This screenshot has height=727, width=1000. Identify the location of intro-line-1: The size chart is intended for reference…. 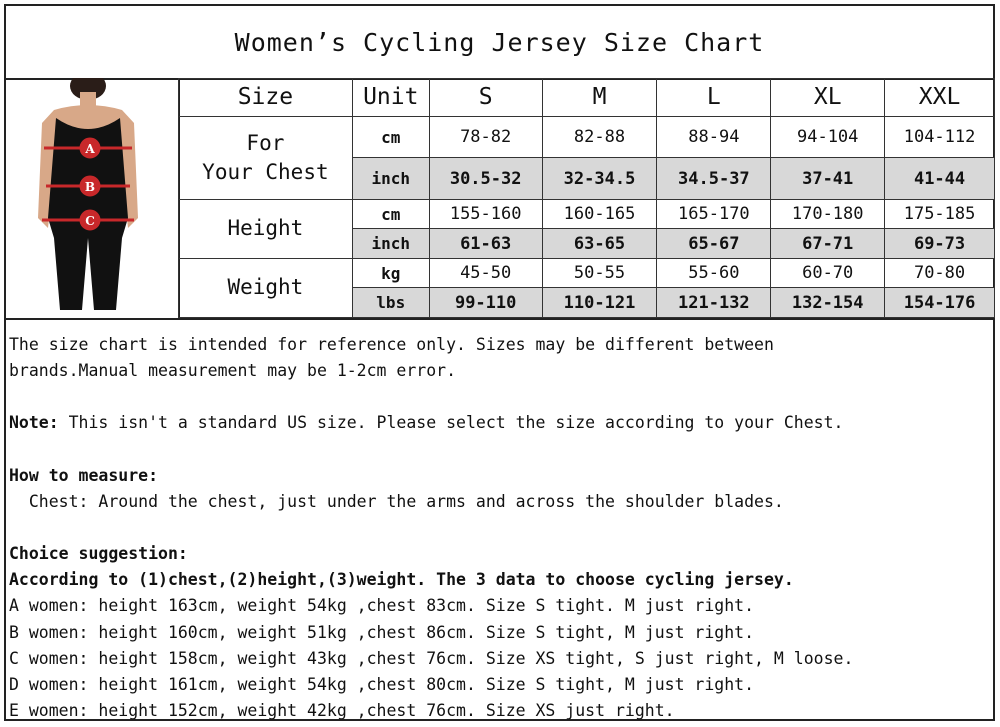
(391, 344).